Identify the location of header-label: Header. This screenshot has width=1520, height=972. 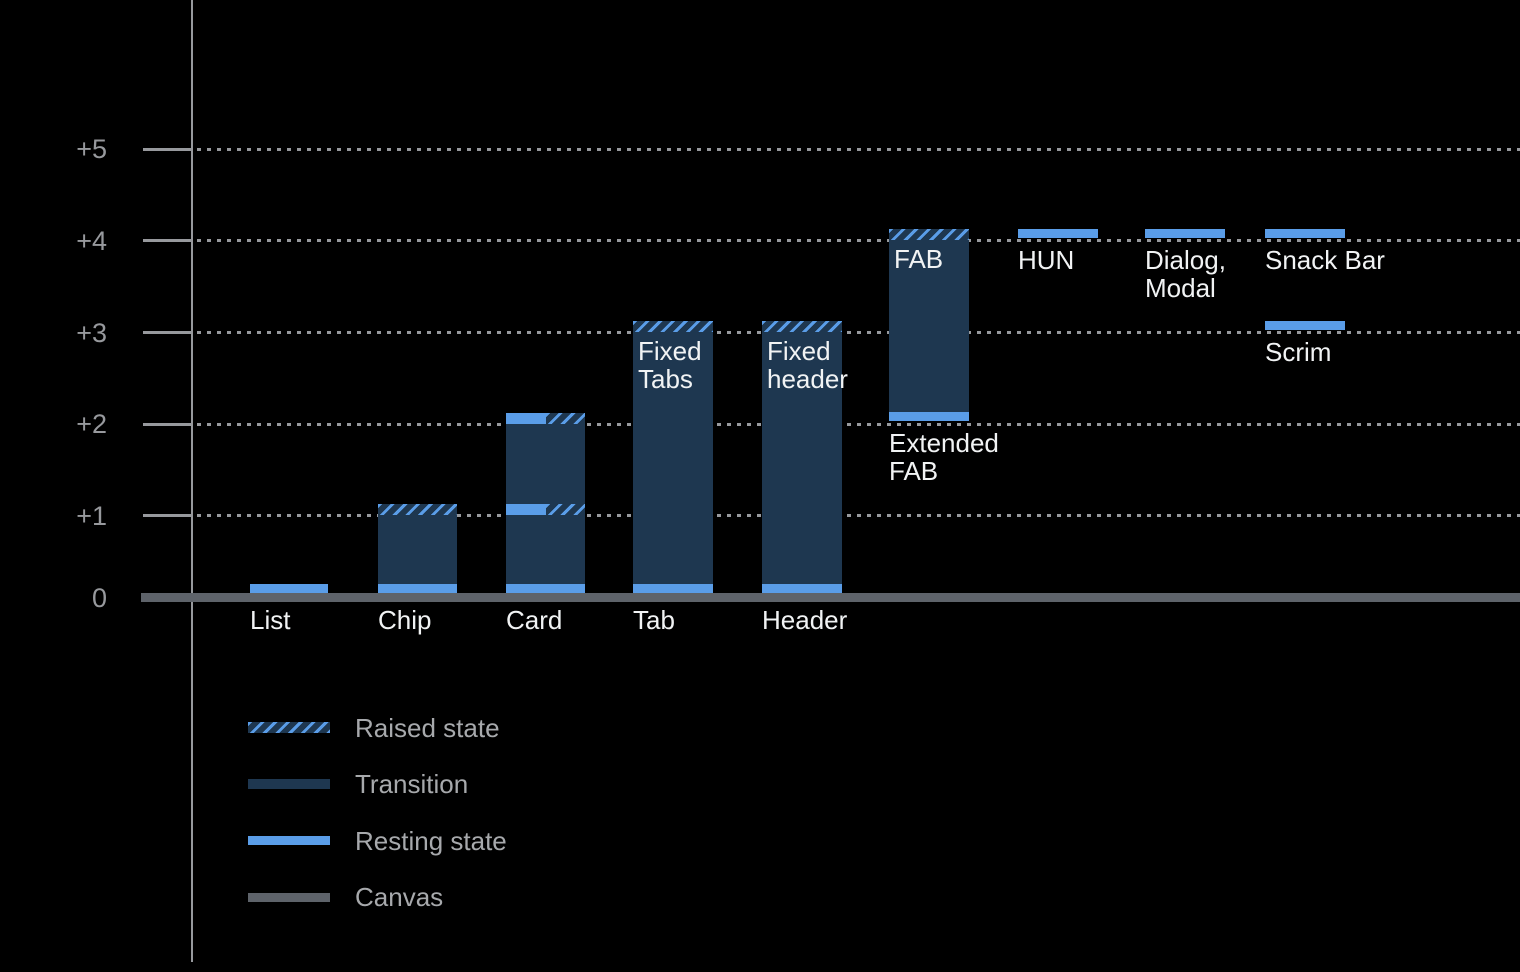
(805, 620).